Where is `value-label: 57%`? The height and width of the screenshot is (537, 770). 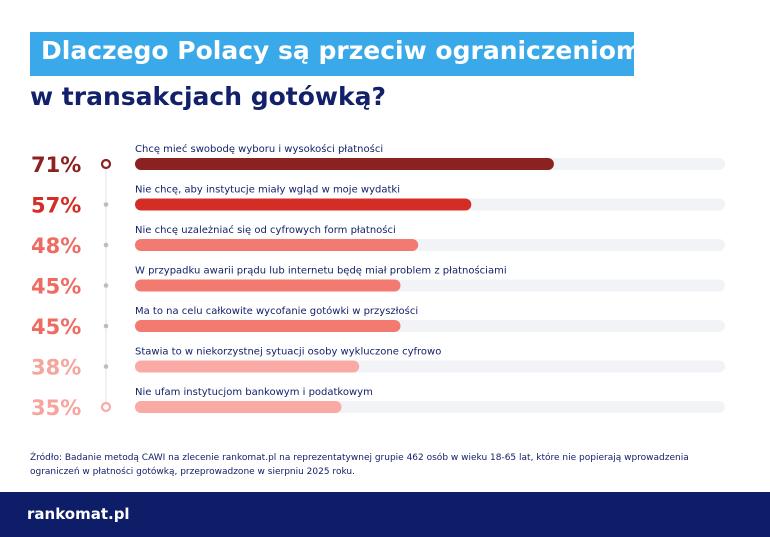 value-label: 57% is located at coordinates (56, 206).